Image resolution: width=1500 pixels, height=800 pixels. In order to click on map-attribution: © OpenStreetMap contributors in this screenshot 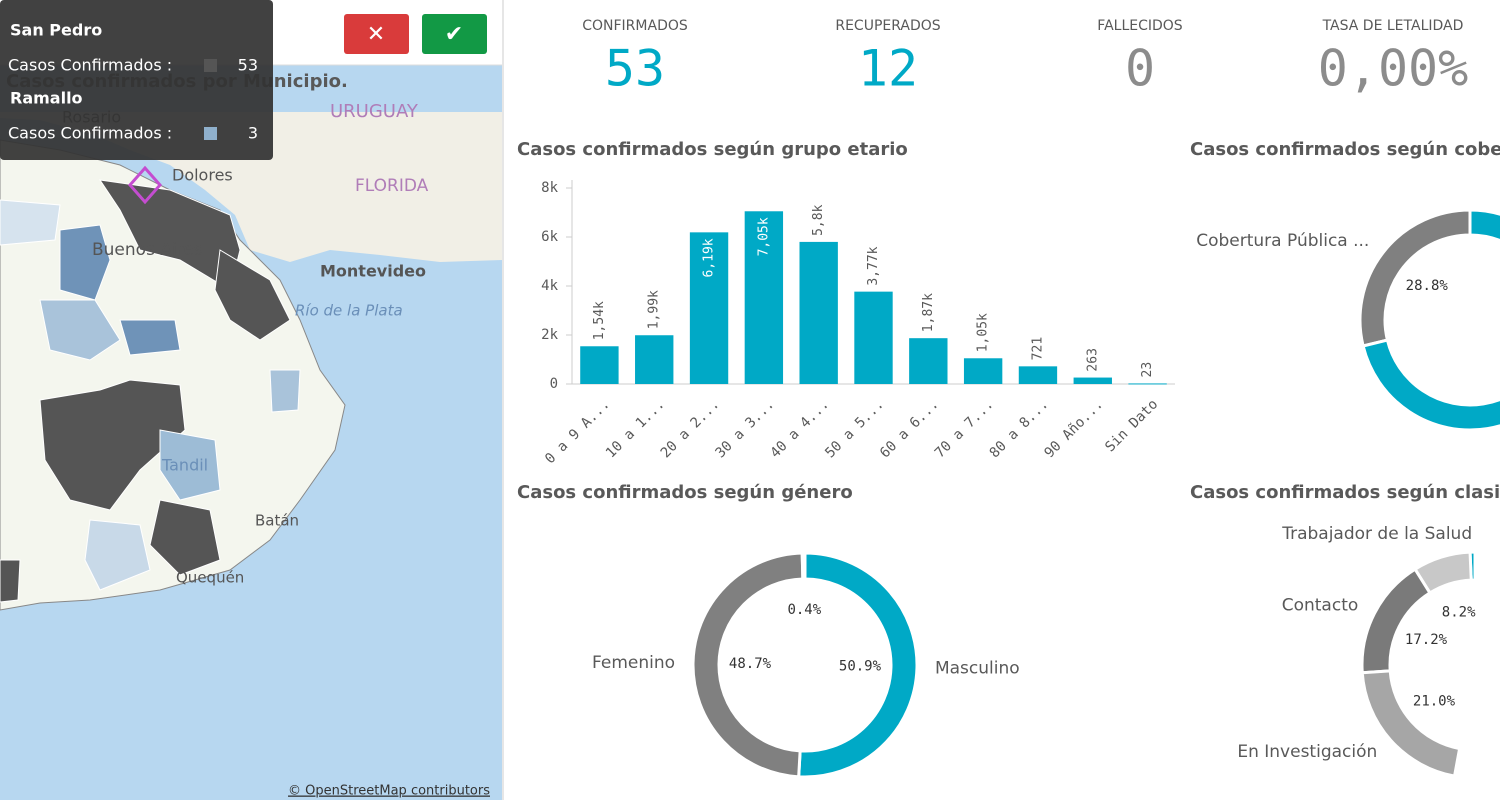, I will do `click(389, 791)`.